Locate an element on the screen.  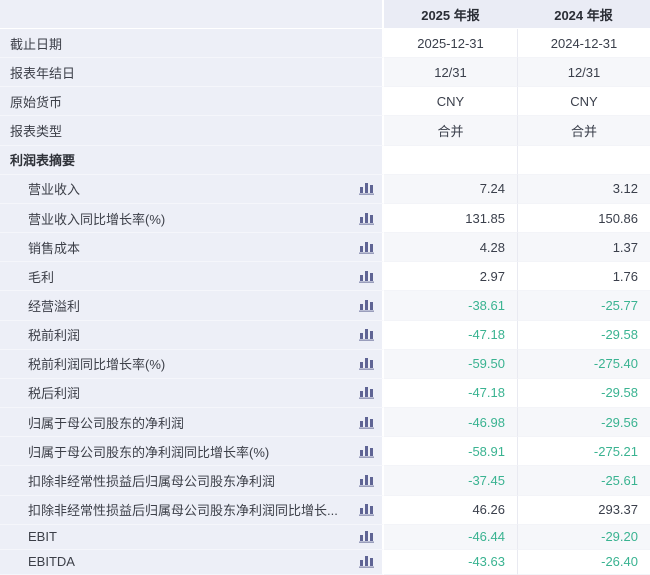
value-cell: -43.63 is located at coordinates (450, 562).